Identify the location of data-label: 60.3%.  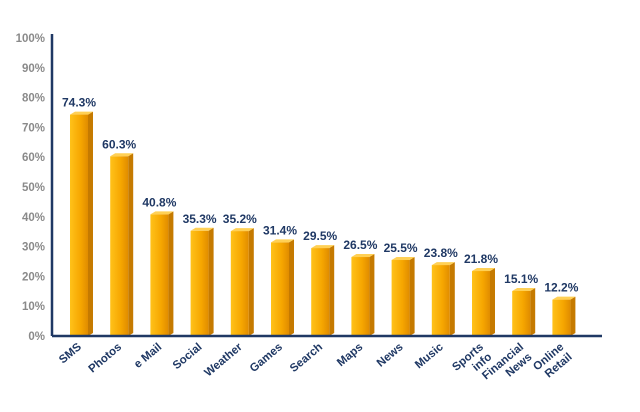
(119, 144).